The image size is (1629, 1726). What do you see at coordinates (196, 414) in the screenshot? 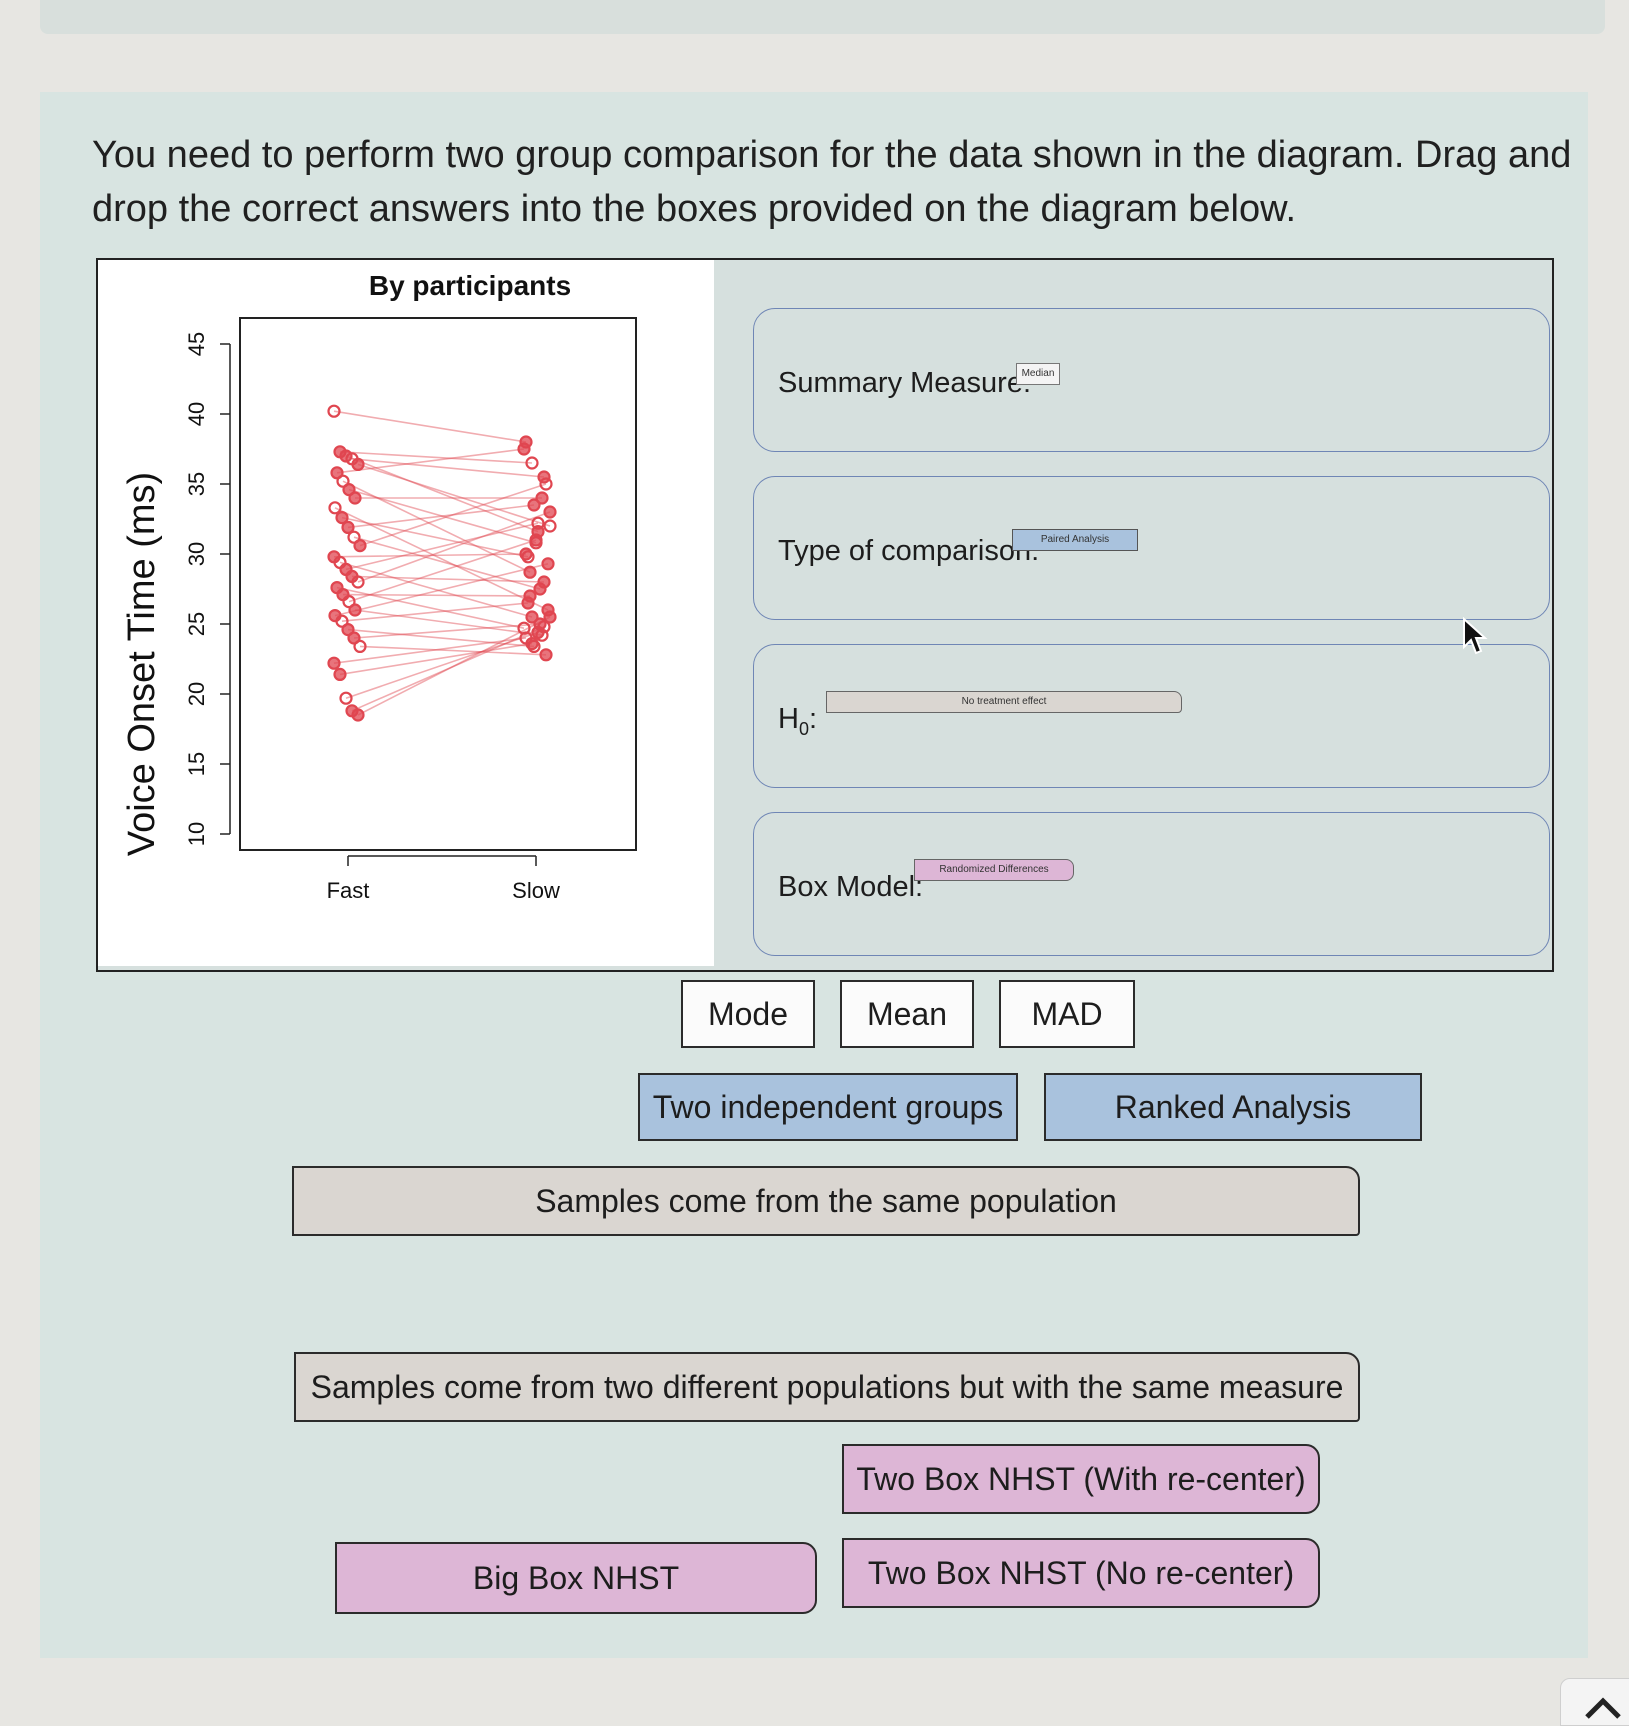
I see `y-tick-label: 40` at bounding box center [196, 414].